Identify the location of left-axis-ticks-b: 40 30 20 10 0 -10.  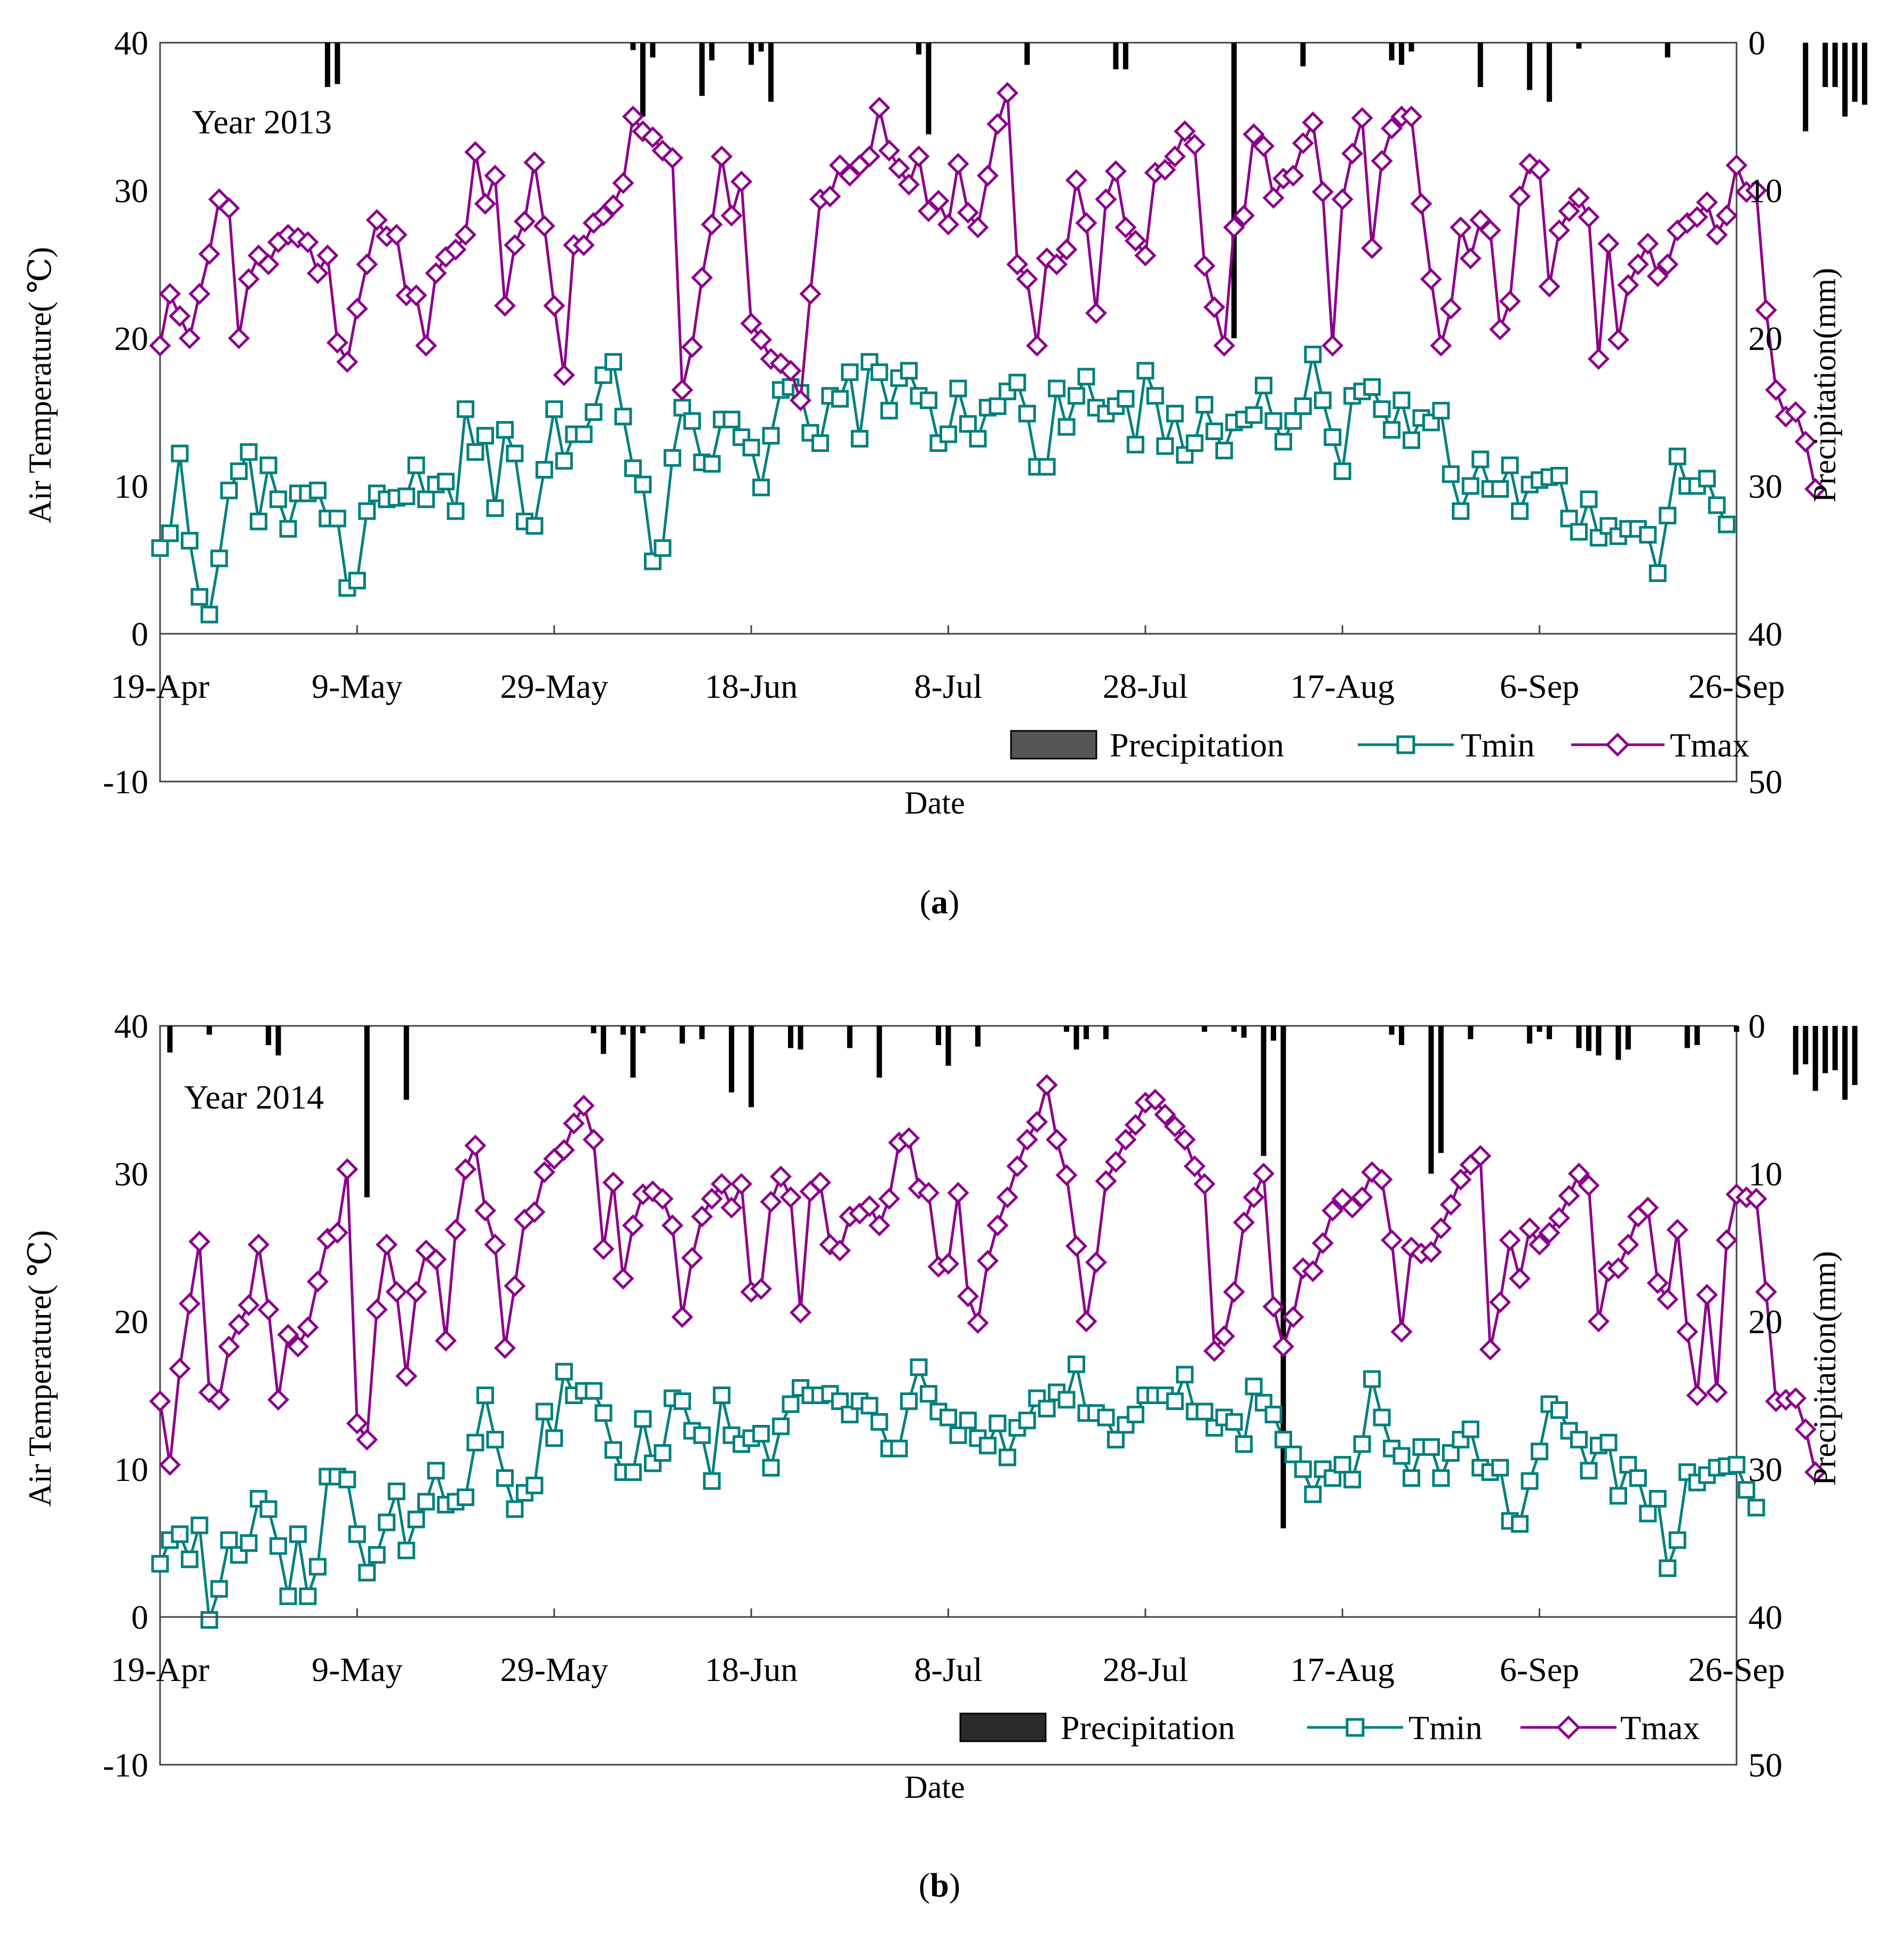
(125, 1395).